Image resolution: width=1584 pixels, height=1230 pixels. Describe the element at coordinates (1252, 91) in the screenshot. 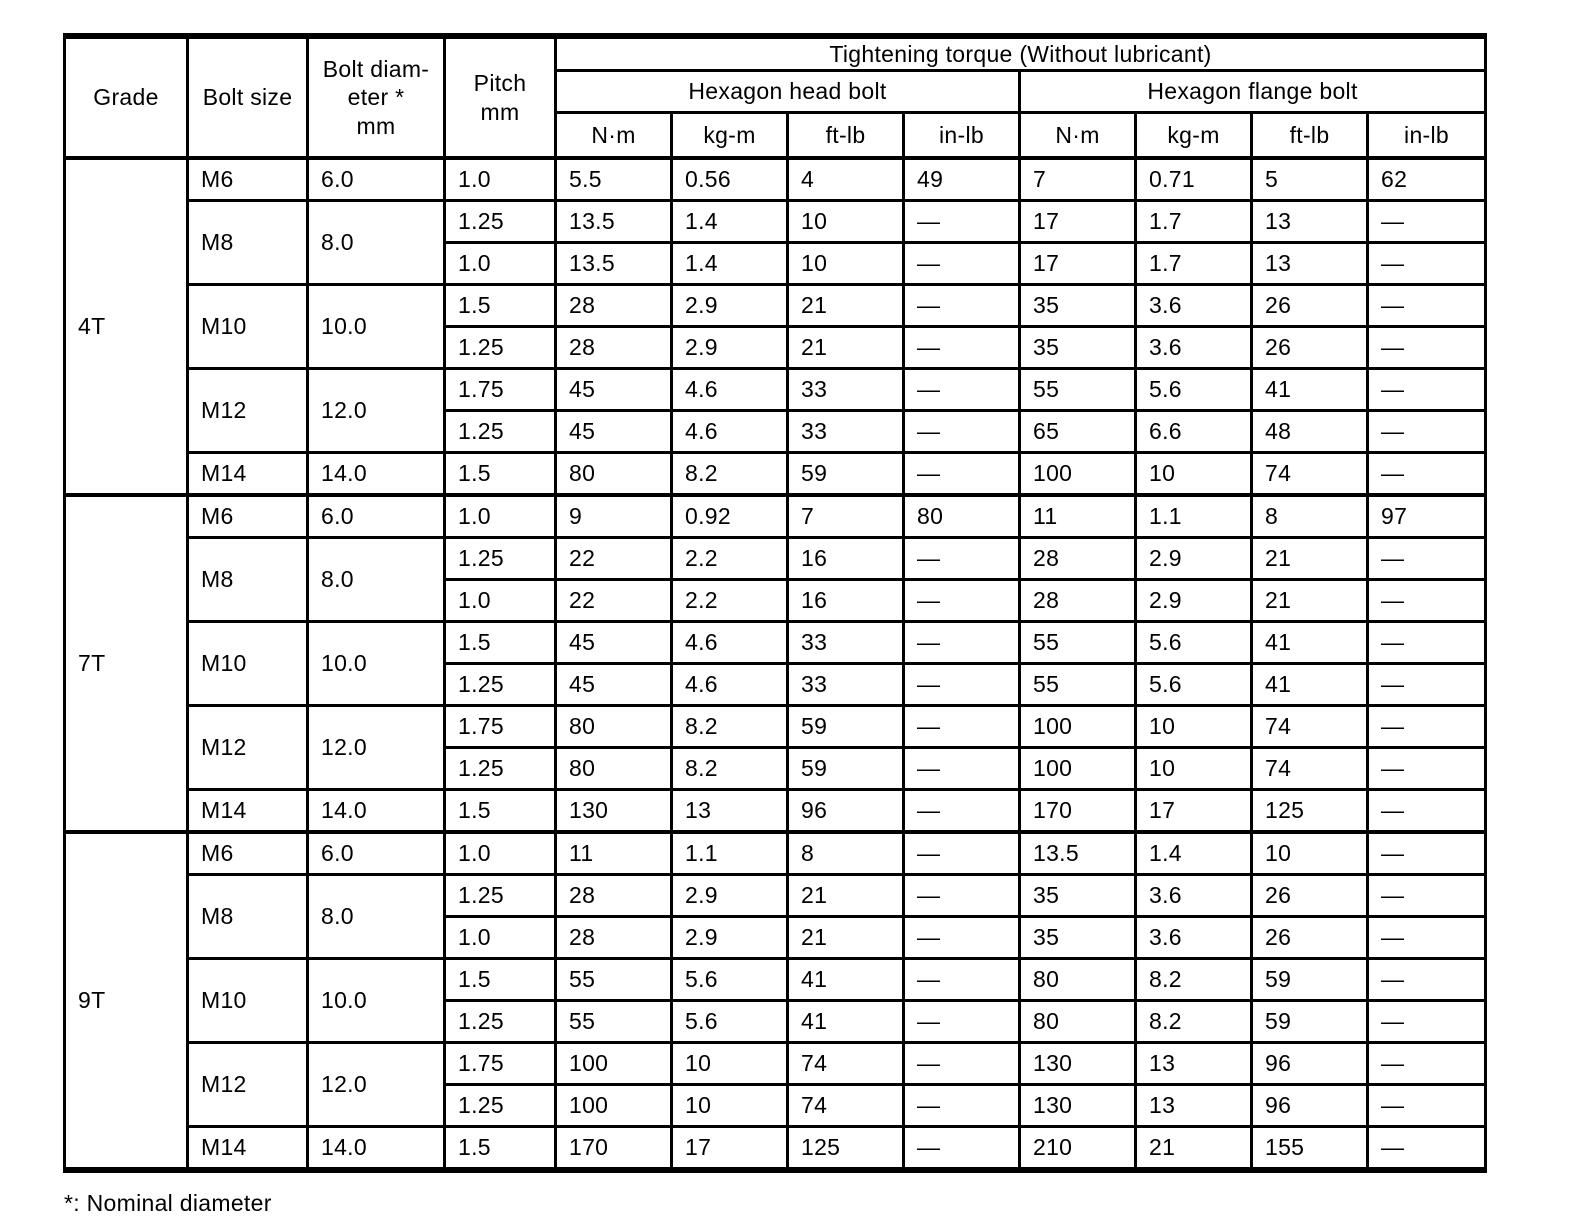

I see `header-hexagon-flange-bolt: Hexagon flange bolt` at that location.